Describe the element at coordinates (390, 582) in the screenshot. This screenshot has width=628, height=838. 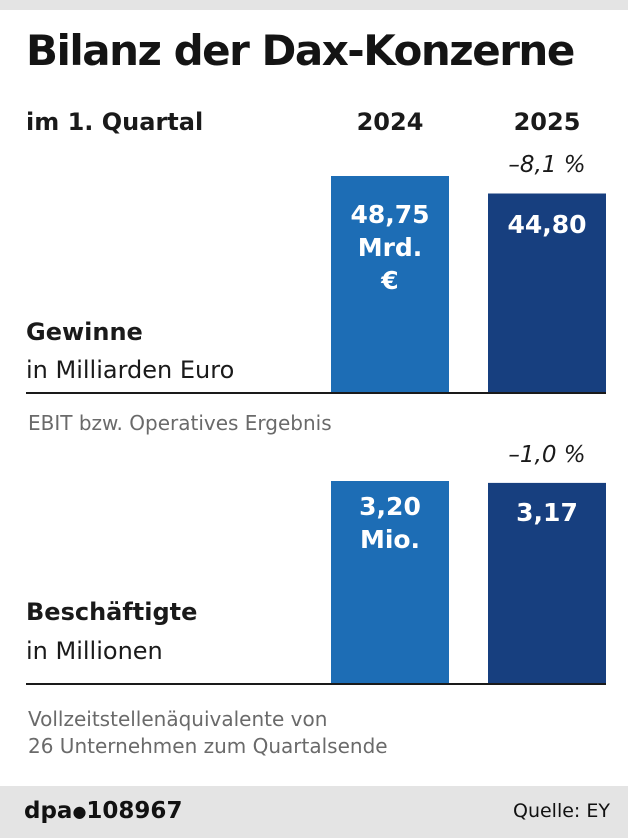
I see `bar-beschaeftigte-2024` at that location.